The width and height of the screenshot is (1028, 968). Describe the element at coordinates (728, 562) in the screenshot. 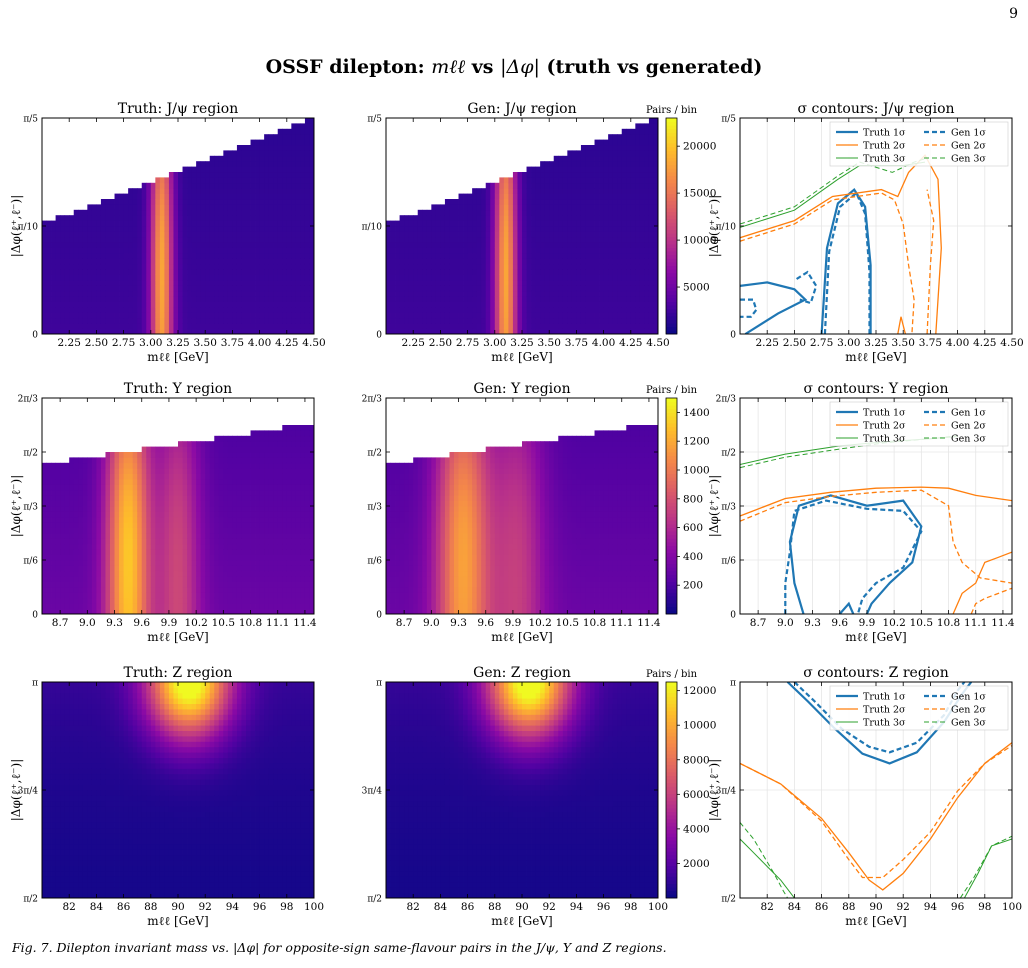

I see `y-tick-label: π/6` at that location.